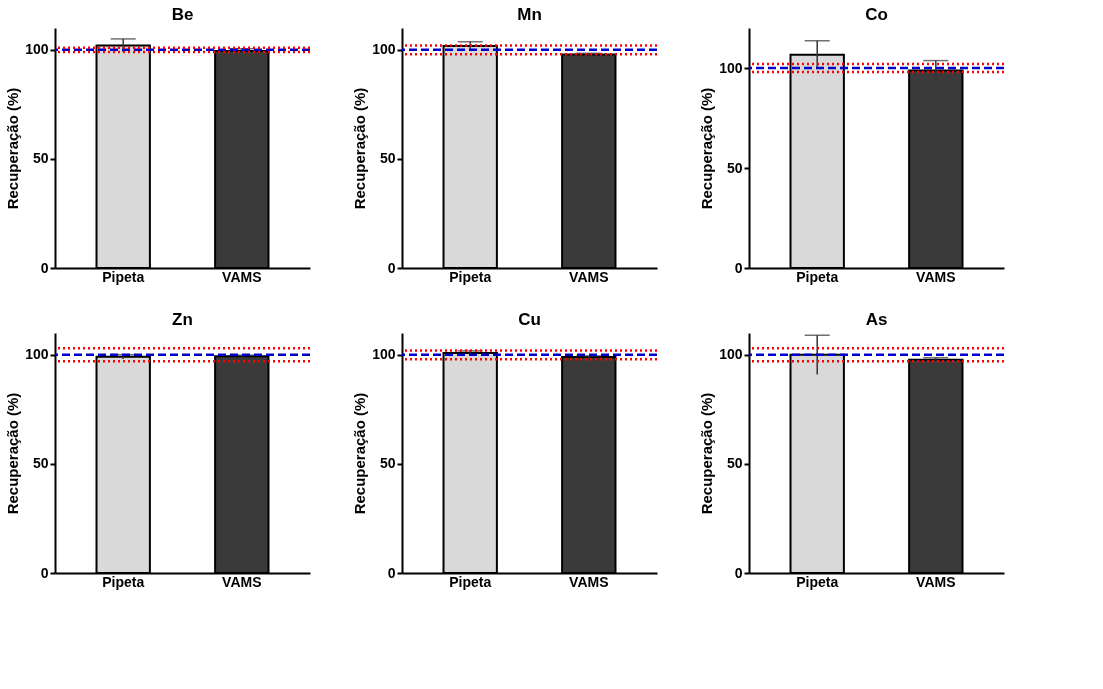 The height and width of the screenshot is (689, 1103). Describe the element at coordinates (182, 319) in the screenshot. I see `chart-title: Zn` at that location.